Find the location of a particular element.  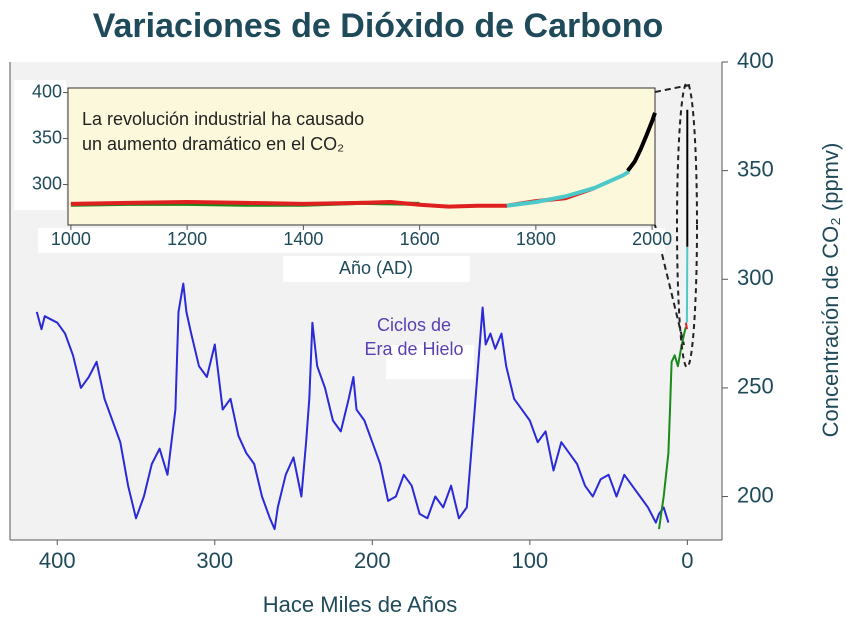

x-tick-label: 0 is located at coordinates (687, 560).